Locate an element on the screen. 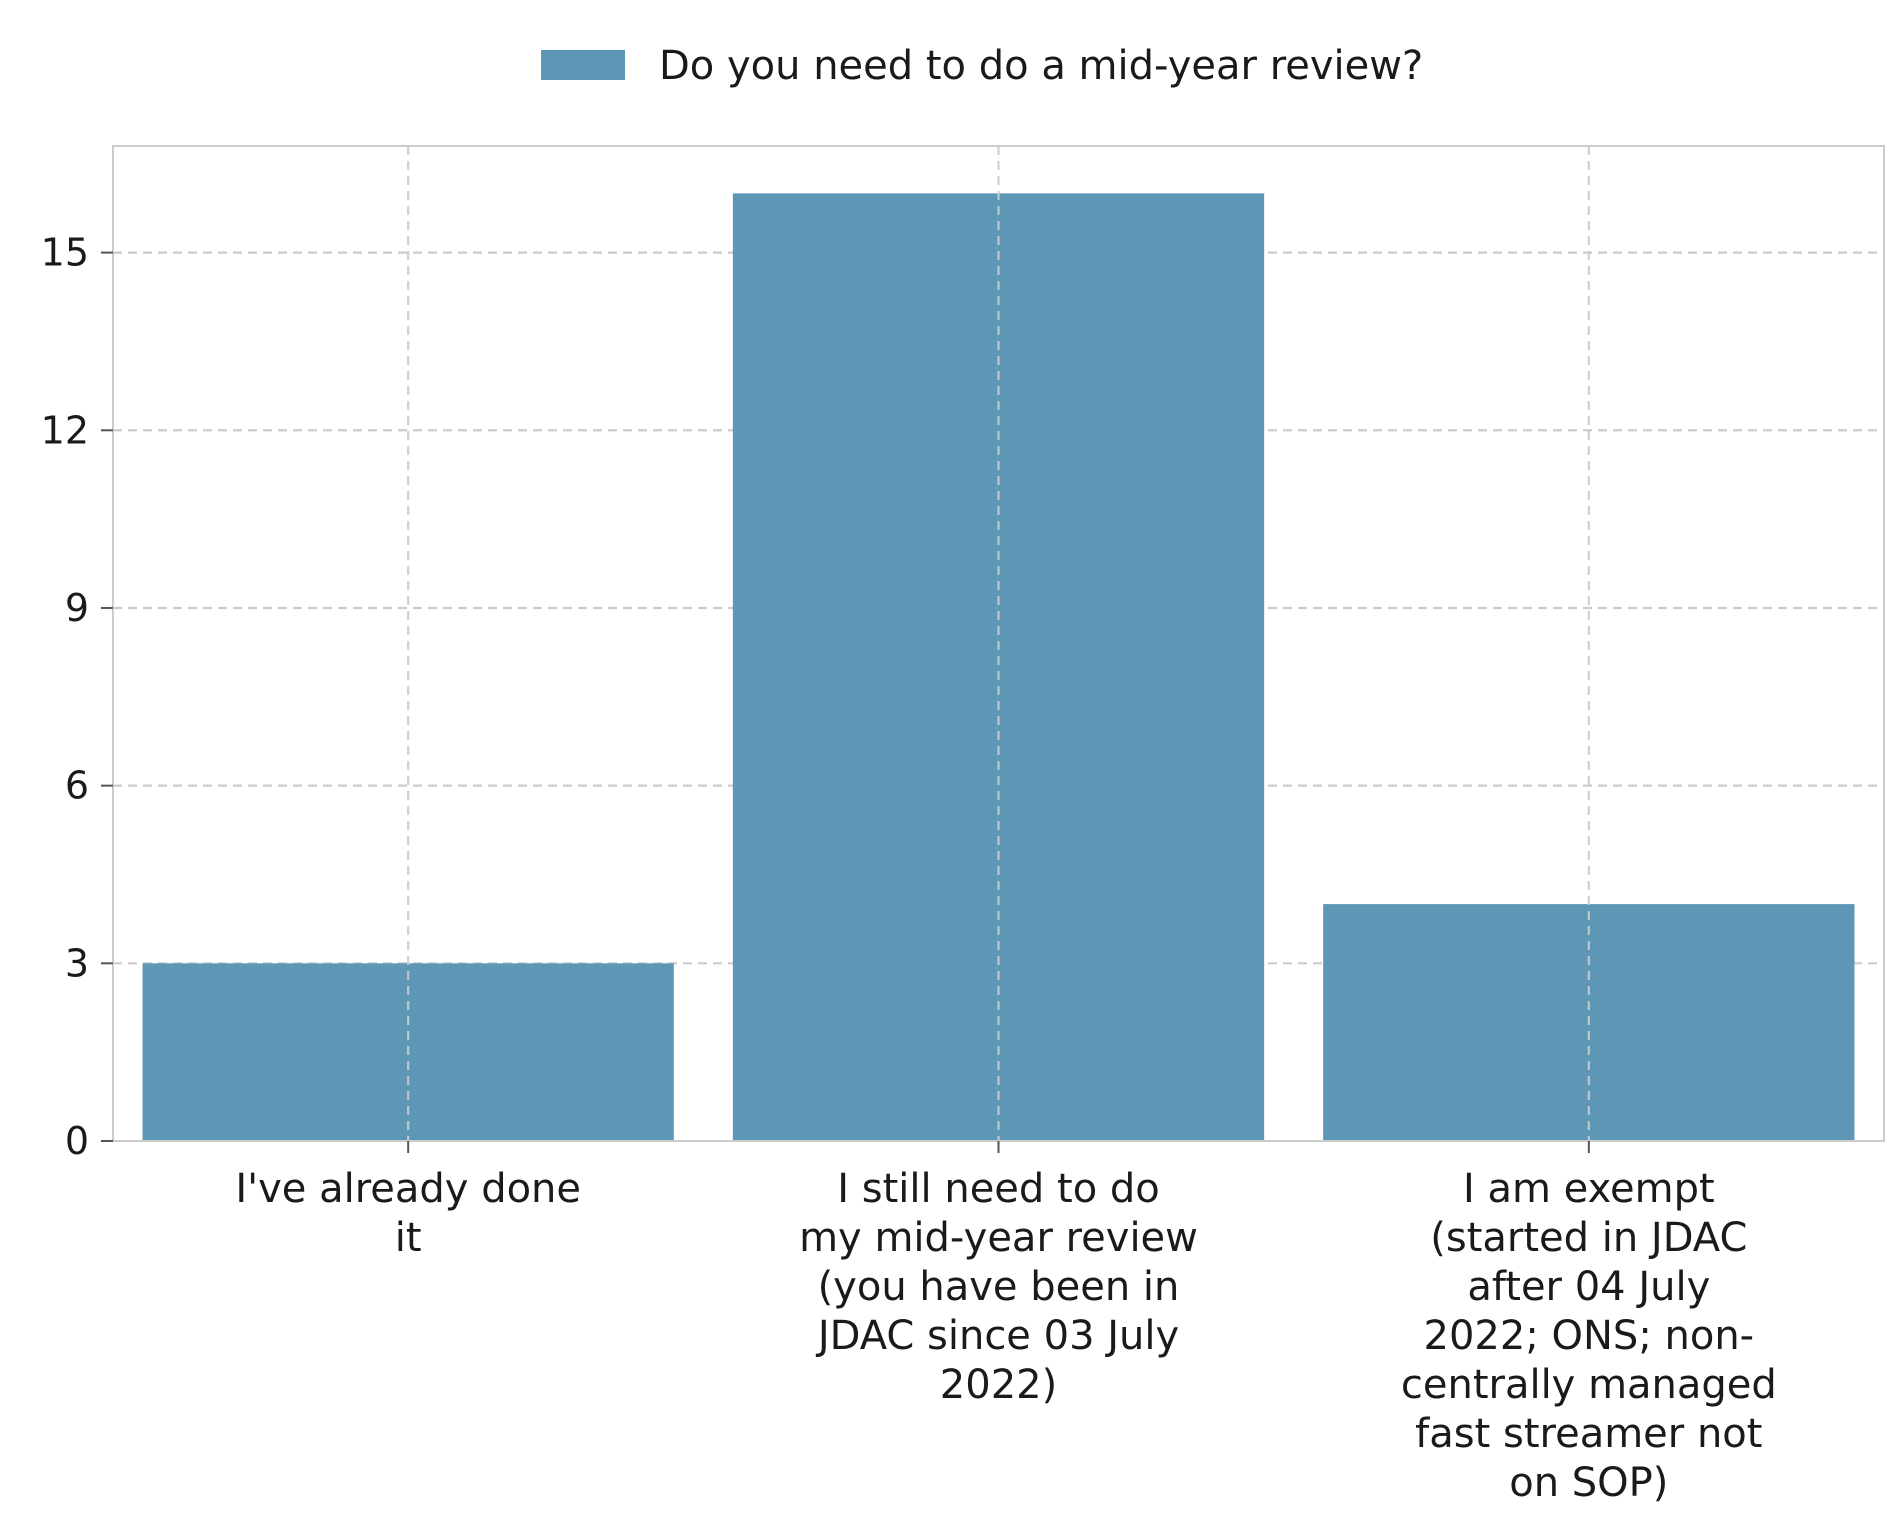  x-tick-label-line: I've already done is located at coordinates (408, 1189).